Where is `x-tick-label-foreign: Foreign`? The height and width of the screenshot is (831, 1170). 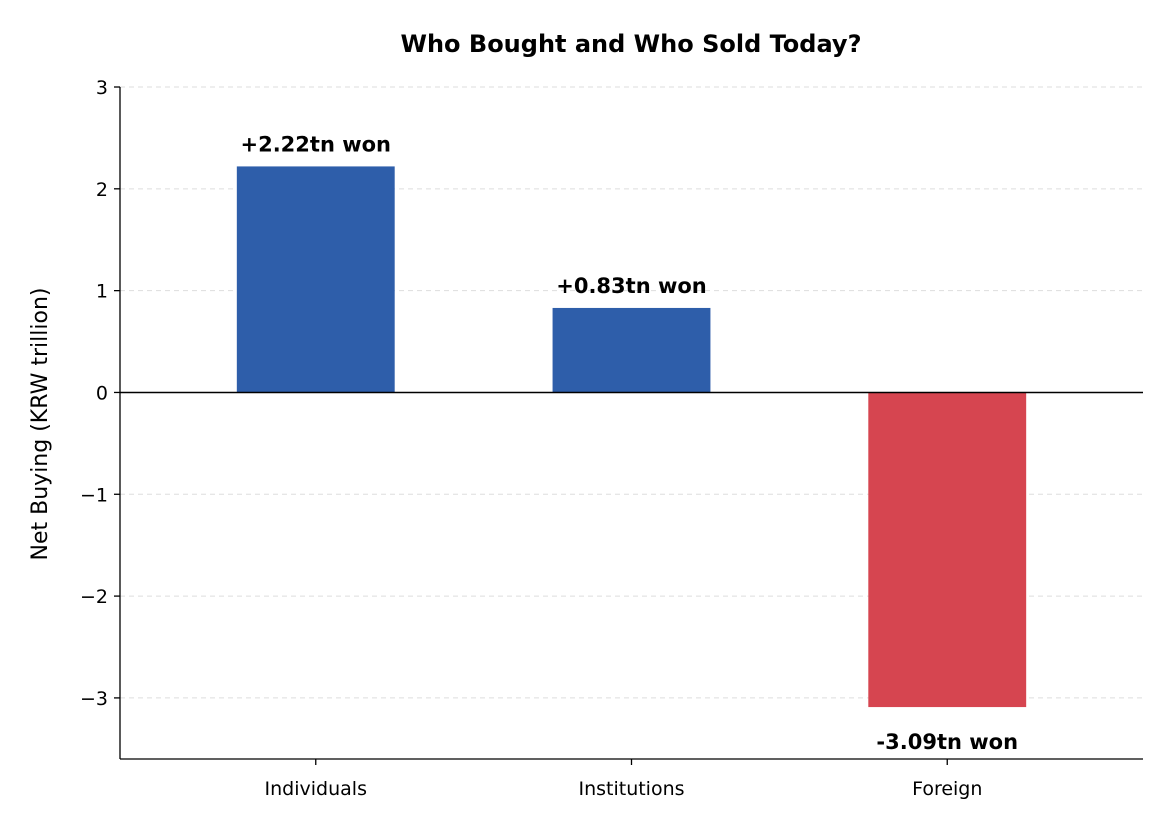
x-tick-label-foreign: Foreign is located at coordinates (947, 789).